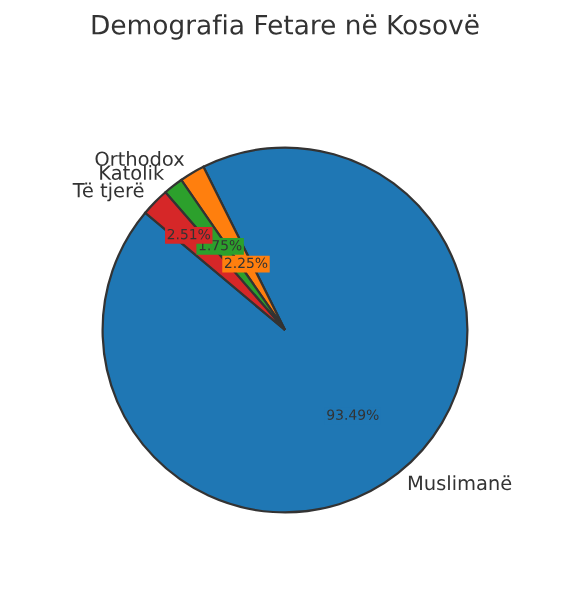 This screenshot has width=570, height=600. What do you see at coordinates (285, 27) in the screenshot?
I see `chart-title: Demografia Fetare në Kosovë` at bounding box center [285, 27].